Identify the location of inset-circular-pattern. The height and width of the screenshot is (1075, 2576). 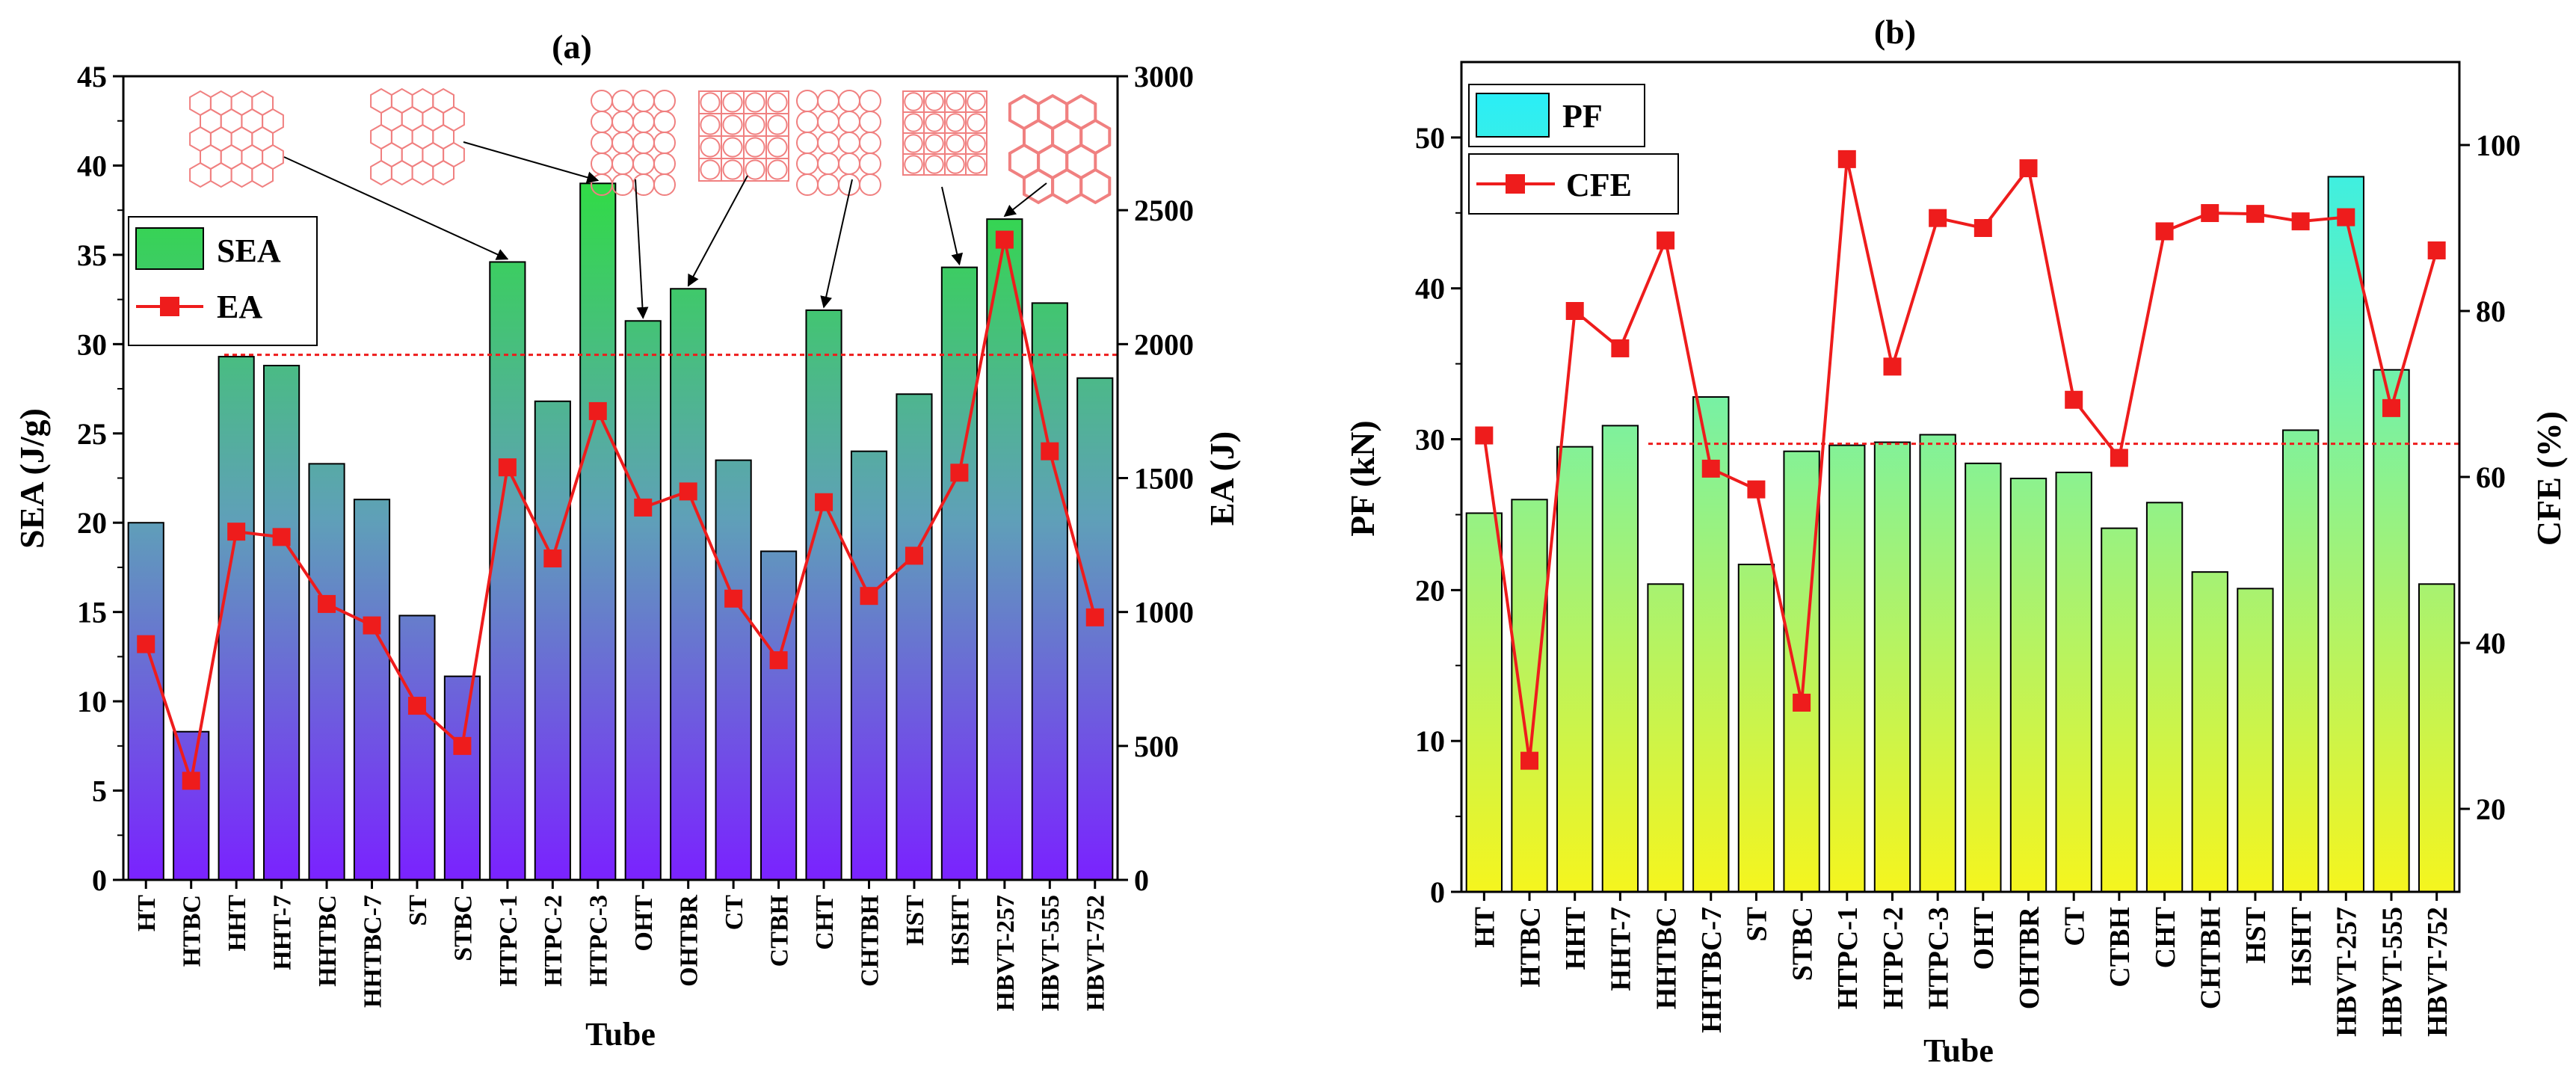
(633, 143).